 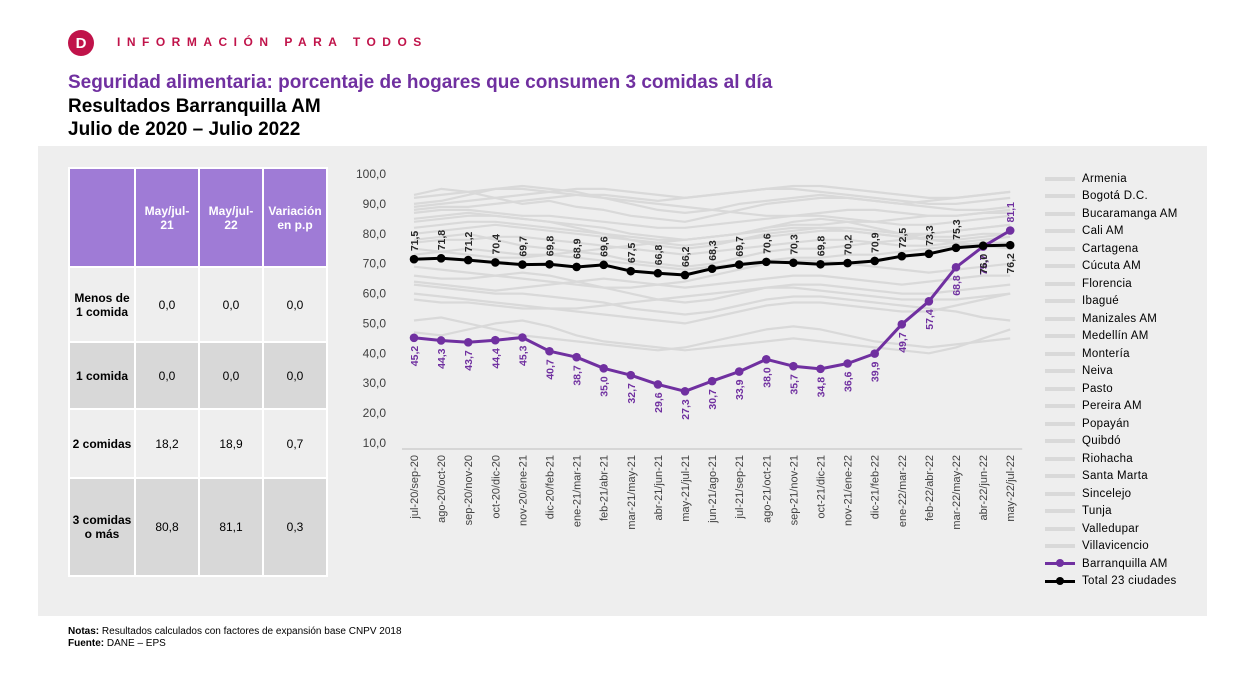 What do you see at coordinates (1097, 511) in the screenshot?
I see `legend-label: Tunja` at bounding box center [1097, 511].